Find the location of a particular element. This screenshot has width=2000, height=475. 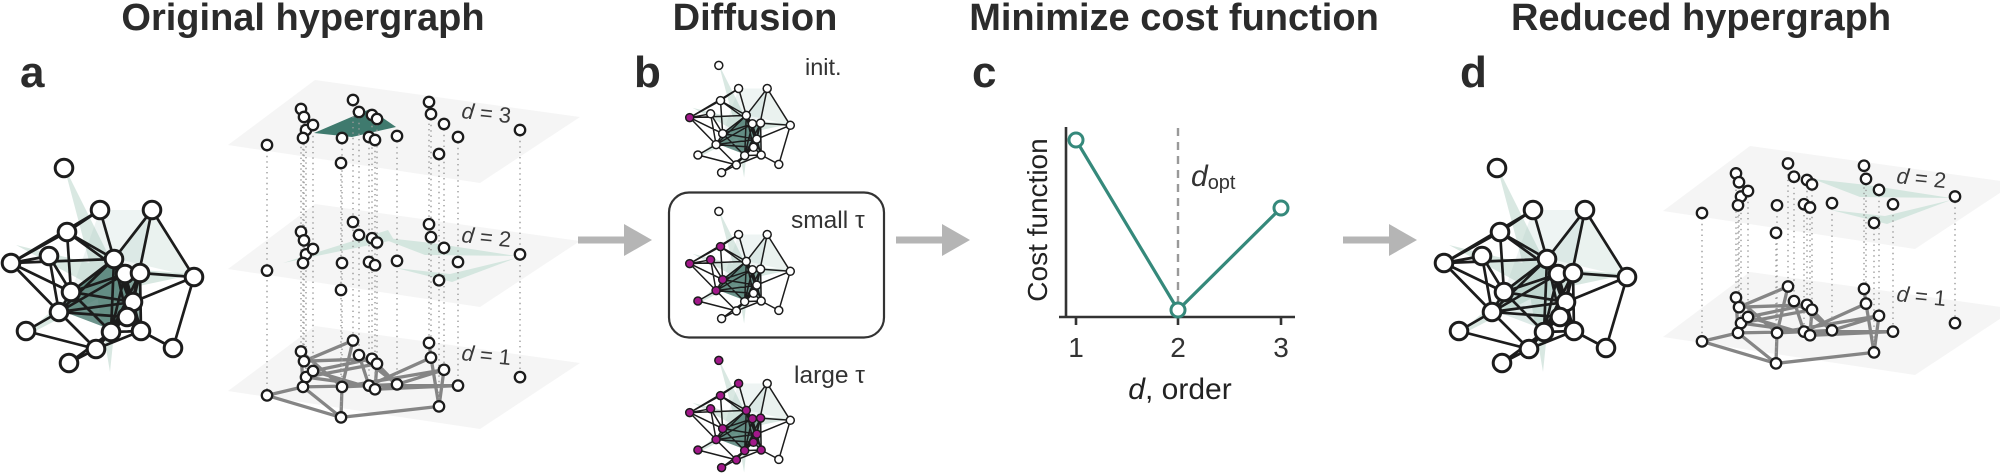

svg-text: dopt is located at coordinates (1213, 177).